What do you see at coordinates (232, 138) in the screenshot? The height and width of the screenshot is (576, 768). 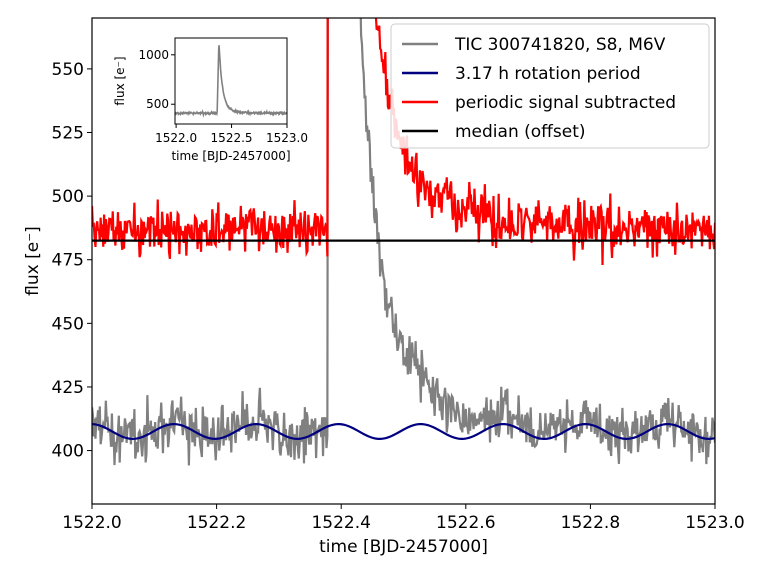 I see `inset-x-tick-label: 1522.5` at bounding box center [232, 138].